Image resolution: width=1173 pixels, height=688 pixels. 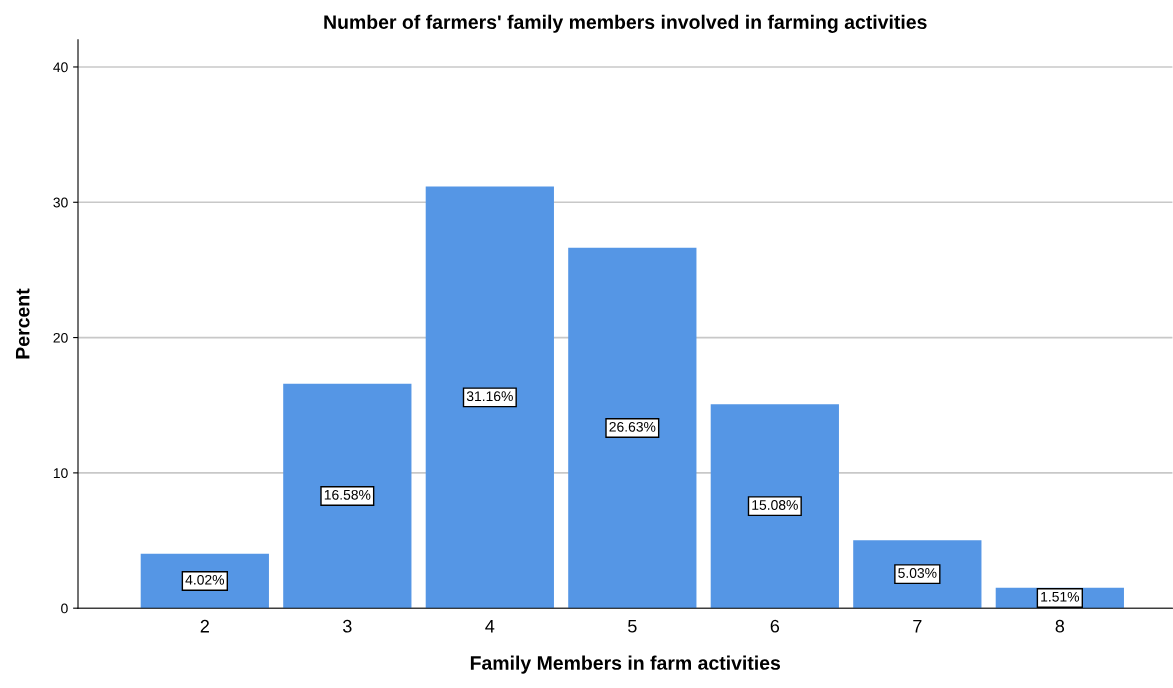 I want to click on chart-title: Number of farmers' family members involved in farming activities, so click(x=625, y=23).